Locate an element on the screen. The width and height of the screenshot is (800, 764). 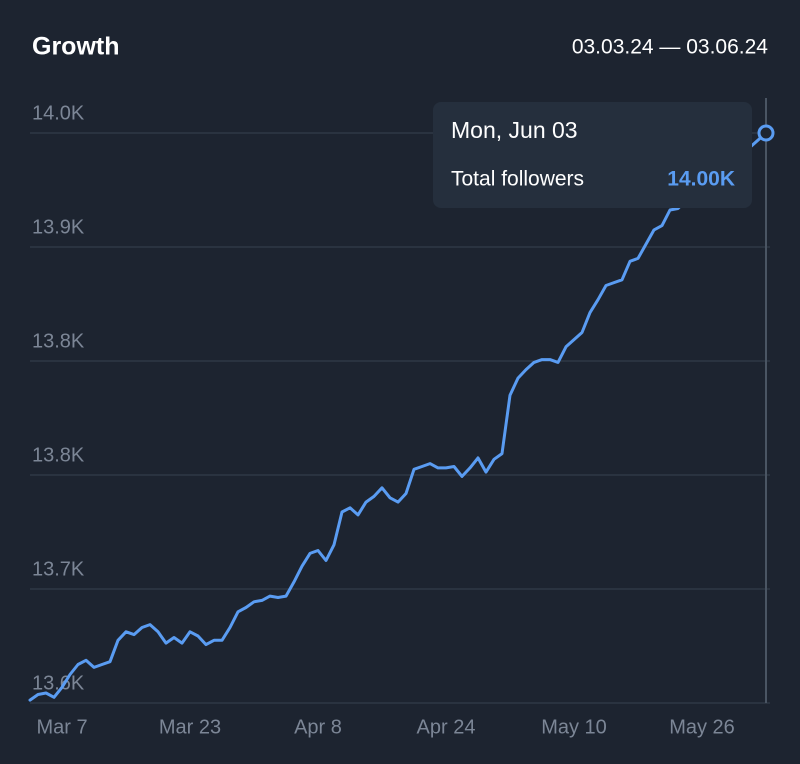
x-tick-label: May 10 is located at coordinates (574, 727).